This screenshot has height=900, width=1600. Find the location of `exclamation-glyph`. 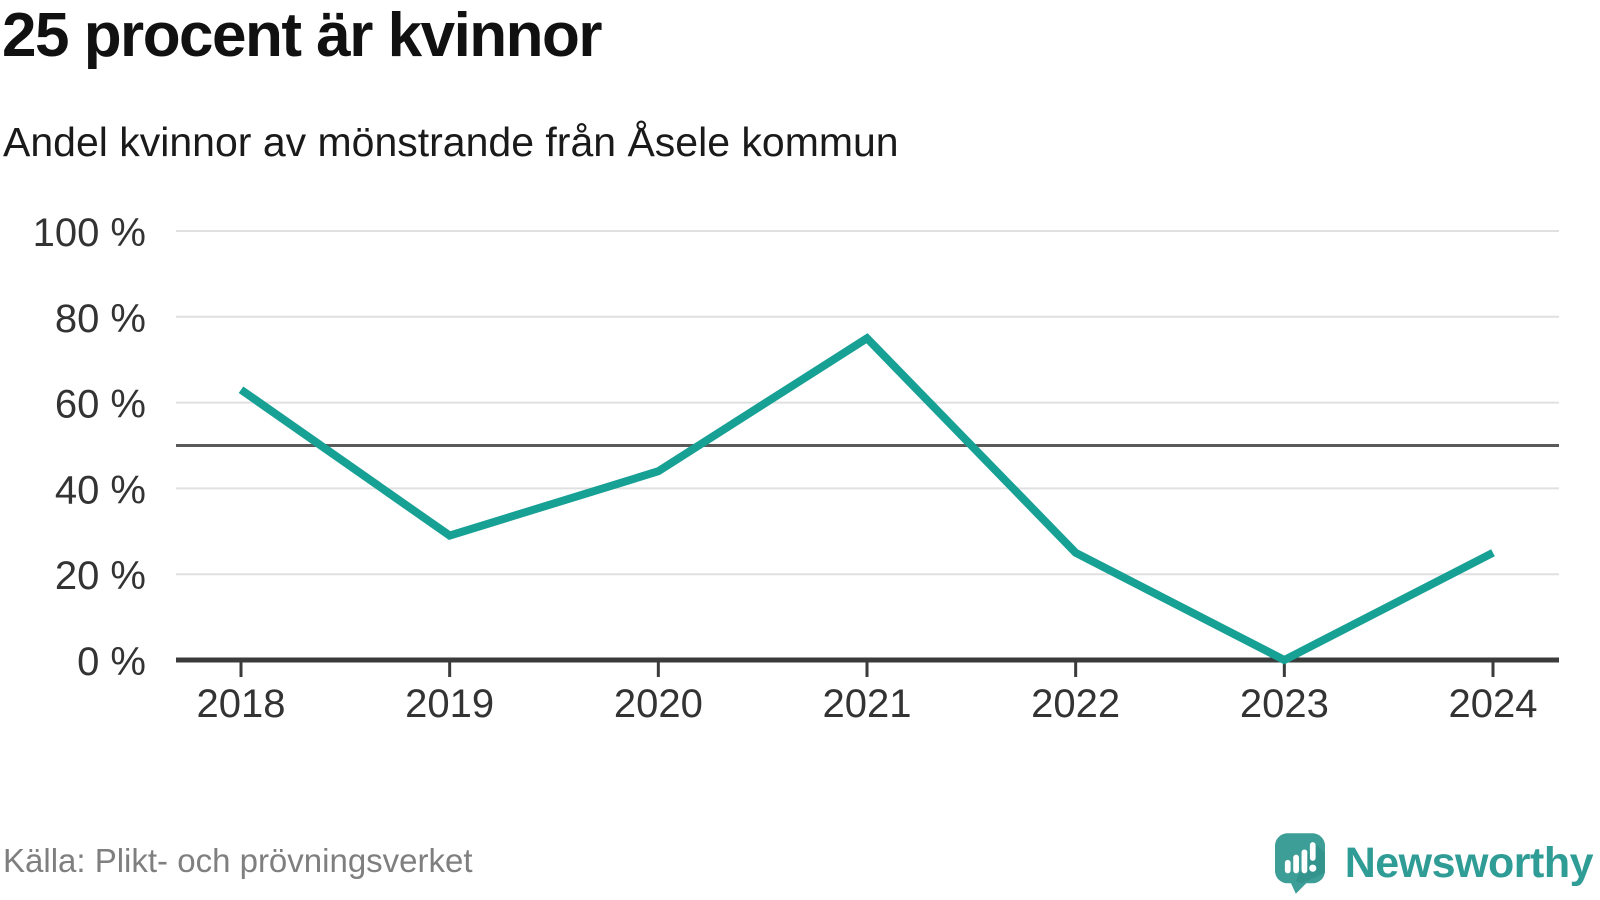

exclamation-glyph is located at coordinates (1312, 857).